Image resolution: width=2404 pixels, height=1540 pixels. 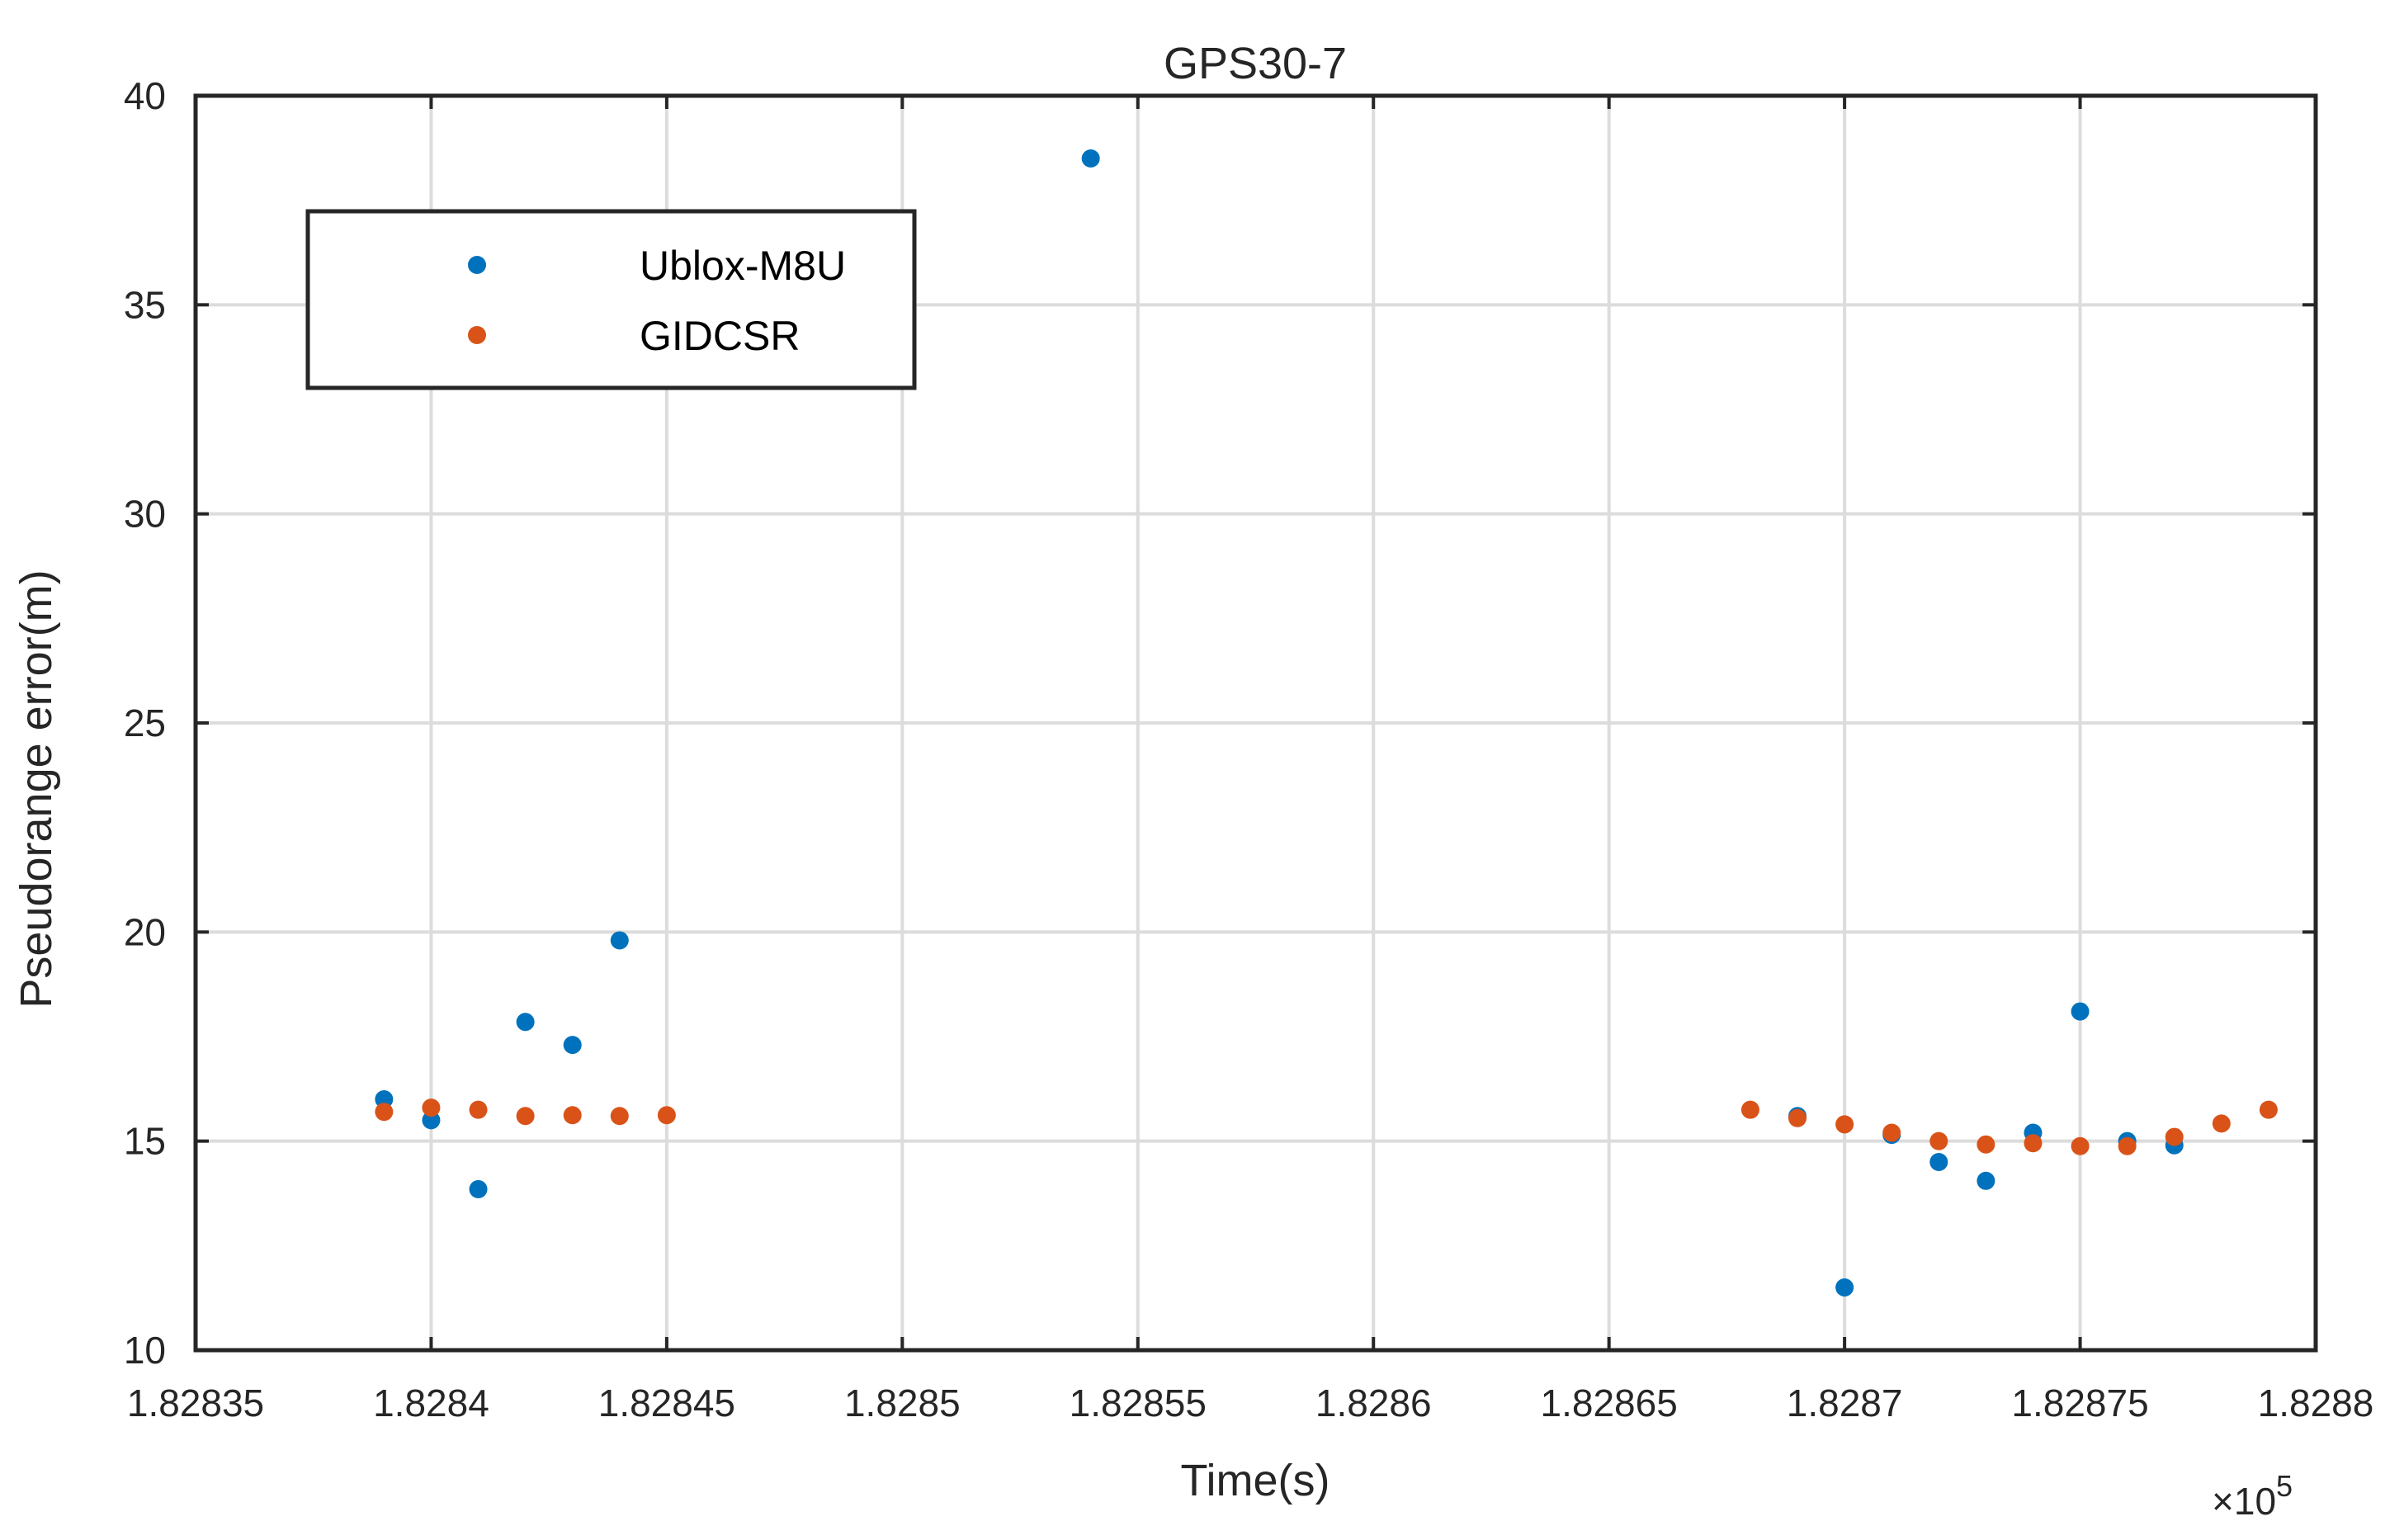 What do you see at coordinates (1374, 1403) in the screenshot?
I see `x-tick-label: 1.8286` at bounding box center [1374, 1403].